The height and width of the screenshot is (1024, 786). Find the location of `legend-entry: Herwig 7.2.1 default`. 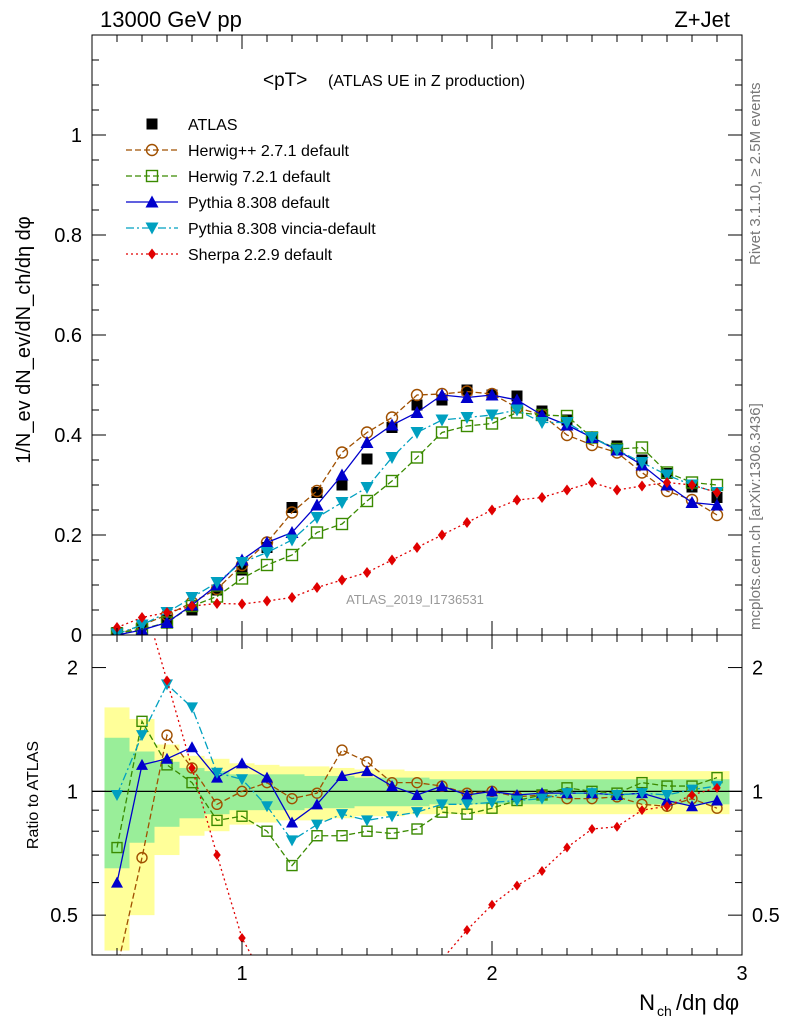

legend-entry: Herwig 7.2.1 default is located at coordinates (228, 177).